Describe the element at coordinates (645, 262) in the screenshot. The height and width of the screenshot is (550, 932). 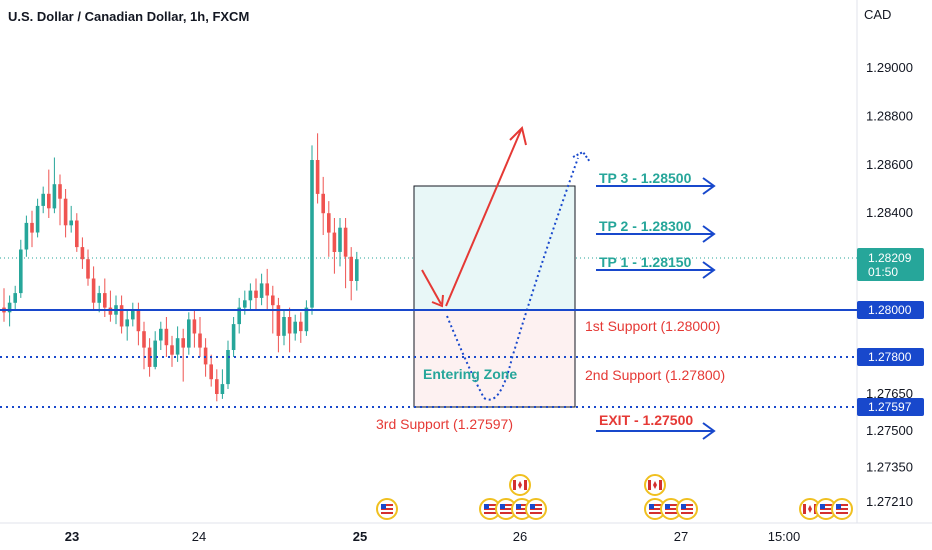
I see `tp1-label: TP 1 - 1.28150` at that location.